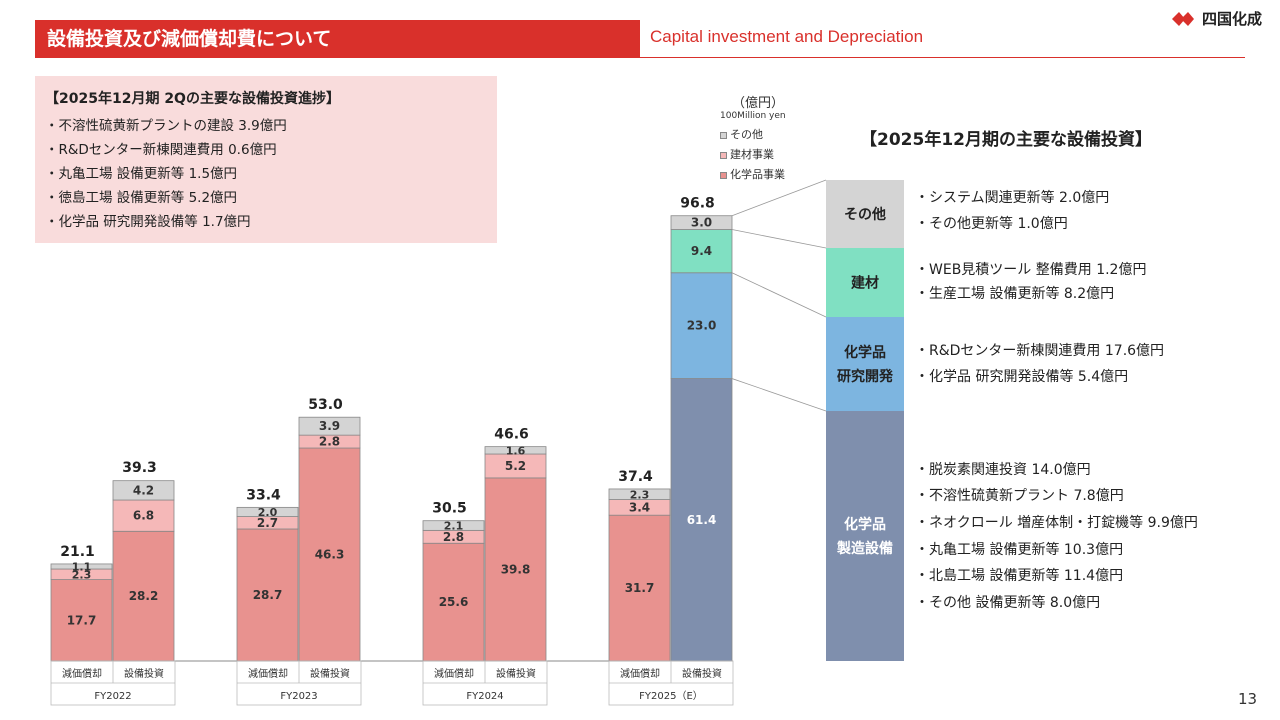  What do you see at coordinates (639, 507) in the screenshot?
I see `bar-value-label: 3.4` at bounding box center [639, 507].